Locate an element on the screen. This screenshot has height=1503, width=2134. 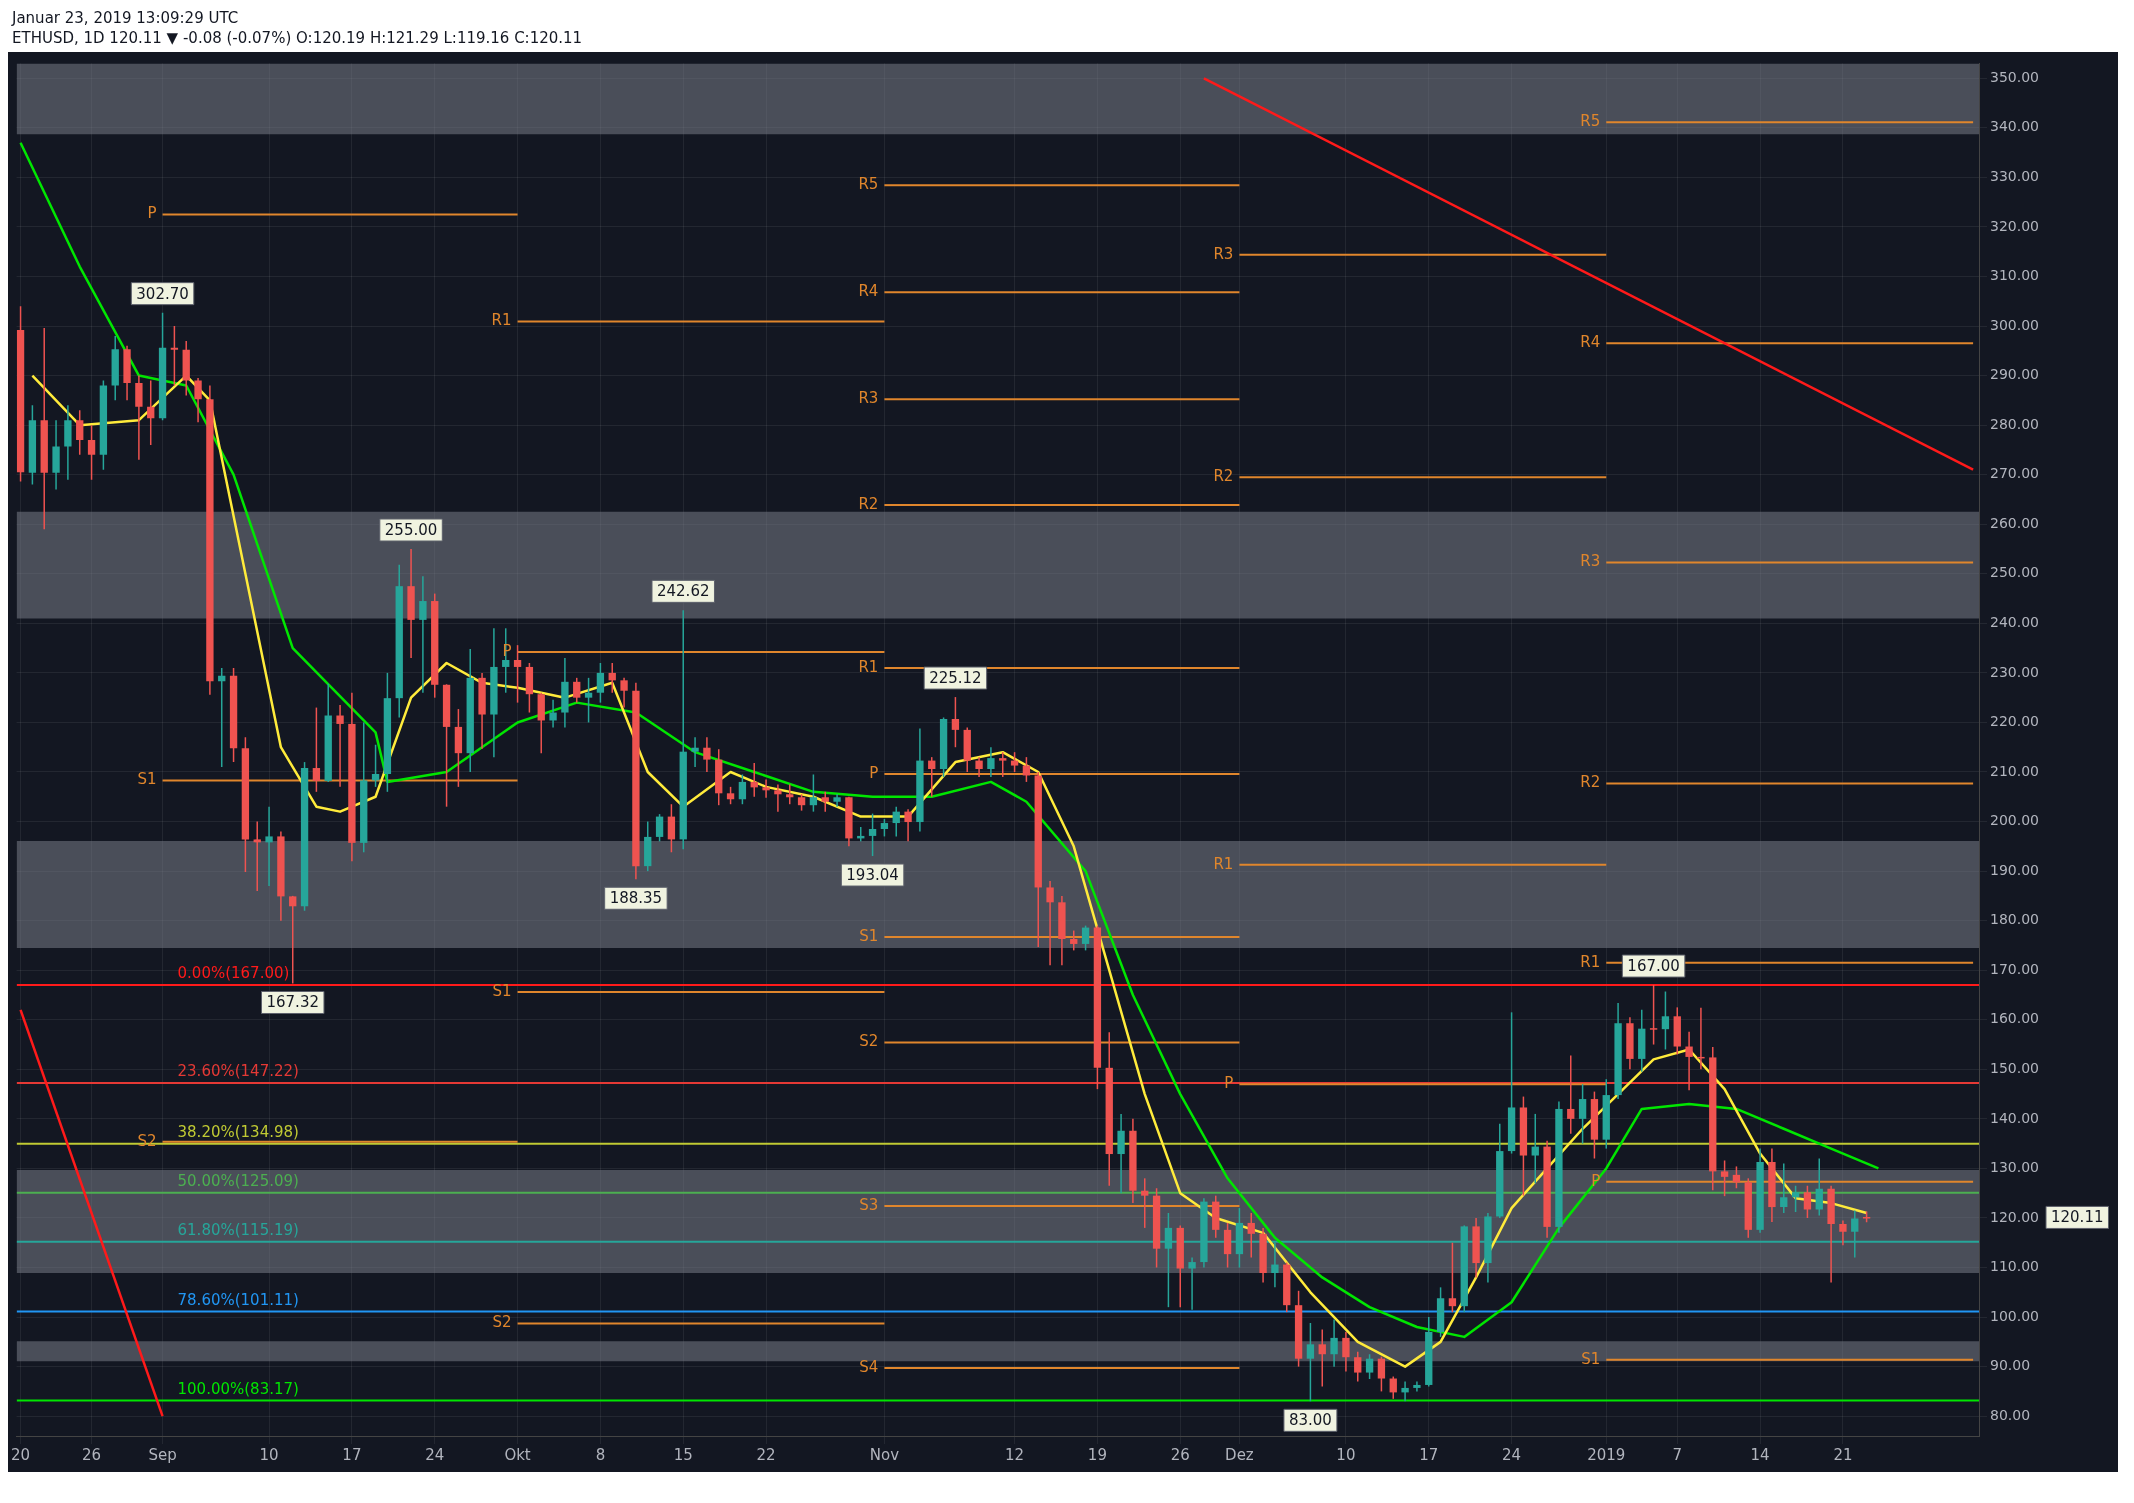
series-label: S4 is located at coordinates (869, 1367).